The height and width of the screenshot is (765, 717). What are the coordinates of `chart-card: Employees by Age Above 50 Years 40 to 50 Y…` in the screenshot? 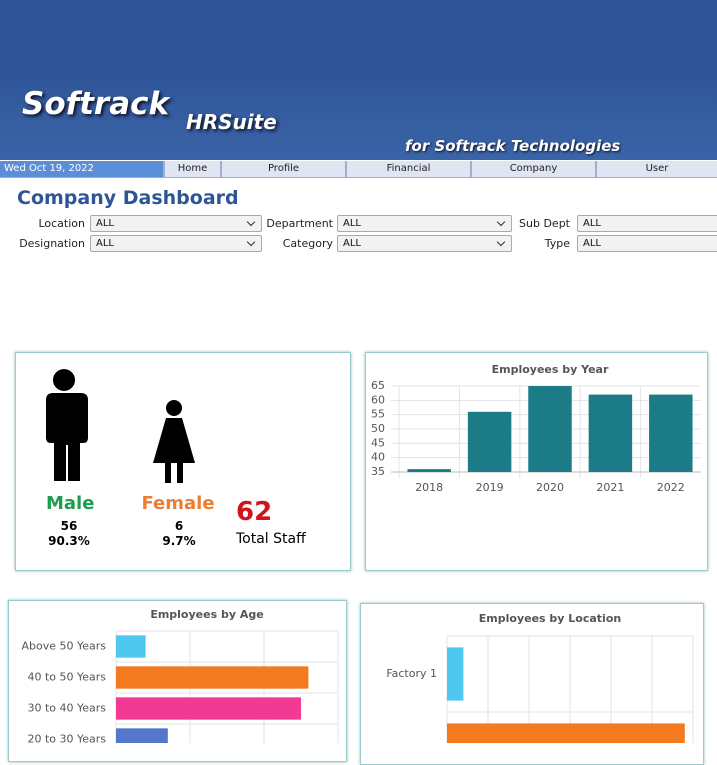 It's located at (177, 681).